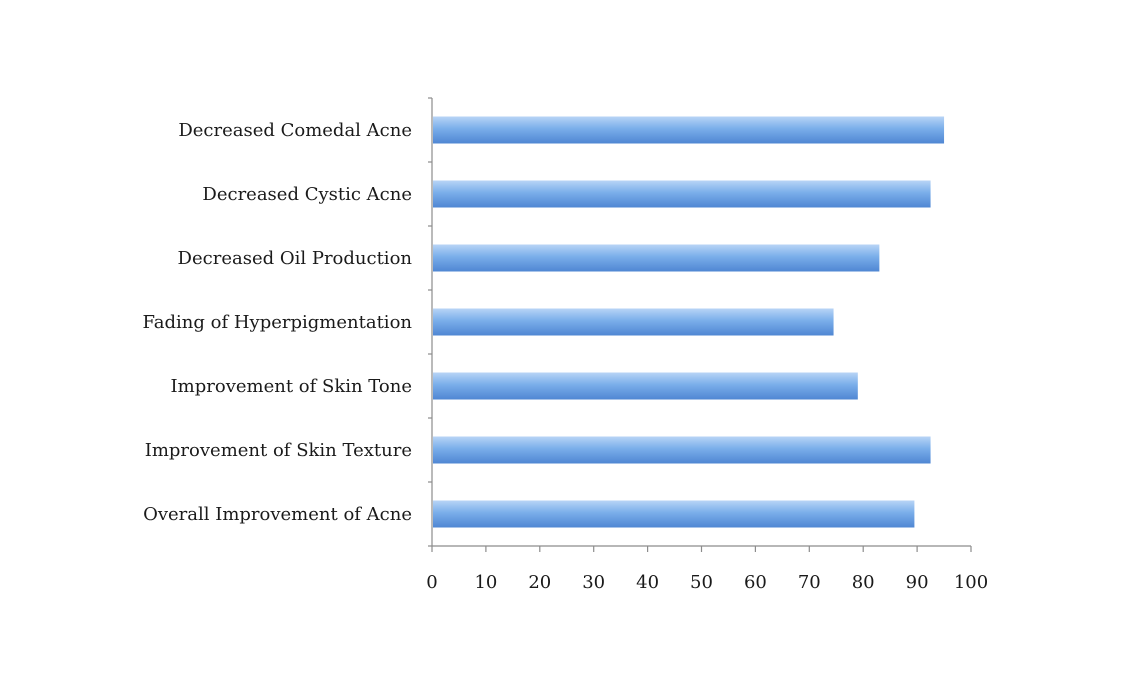 The image size is (1130, 692). I want to click on x-axis-ticks: 0 10 20 30 40 50 60 70 80 90 100, so click(707, 569).